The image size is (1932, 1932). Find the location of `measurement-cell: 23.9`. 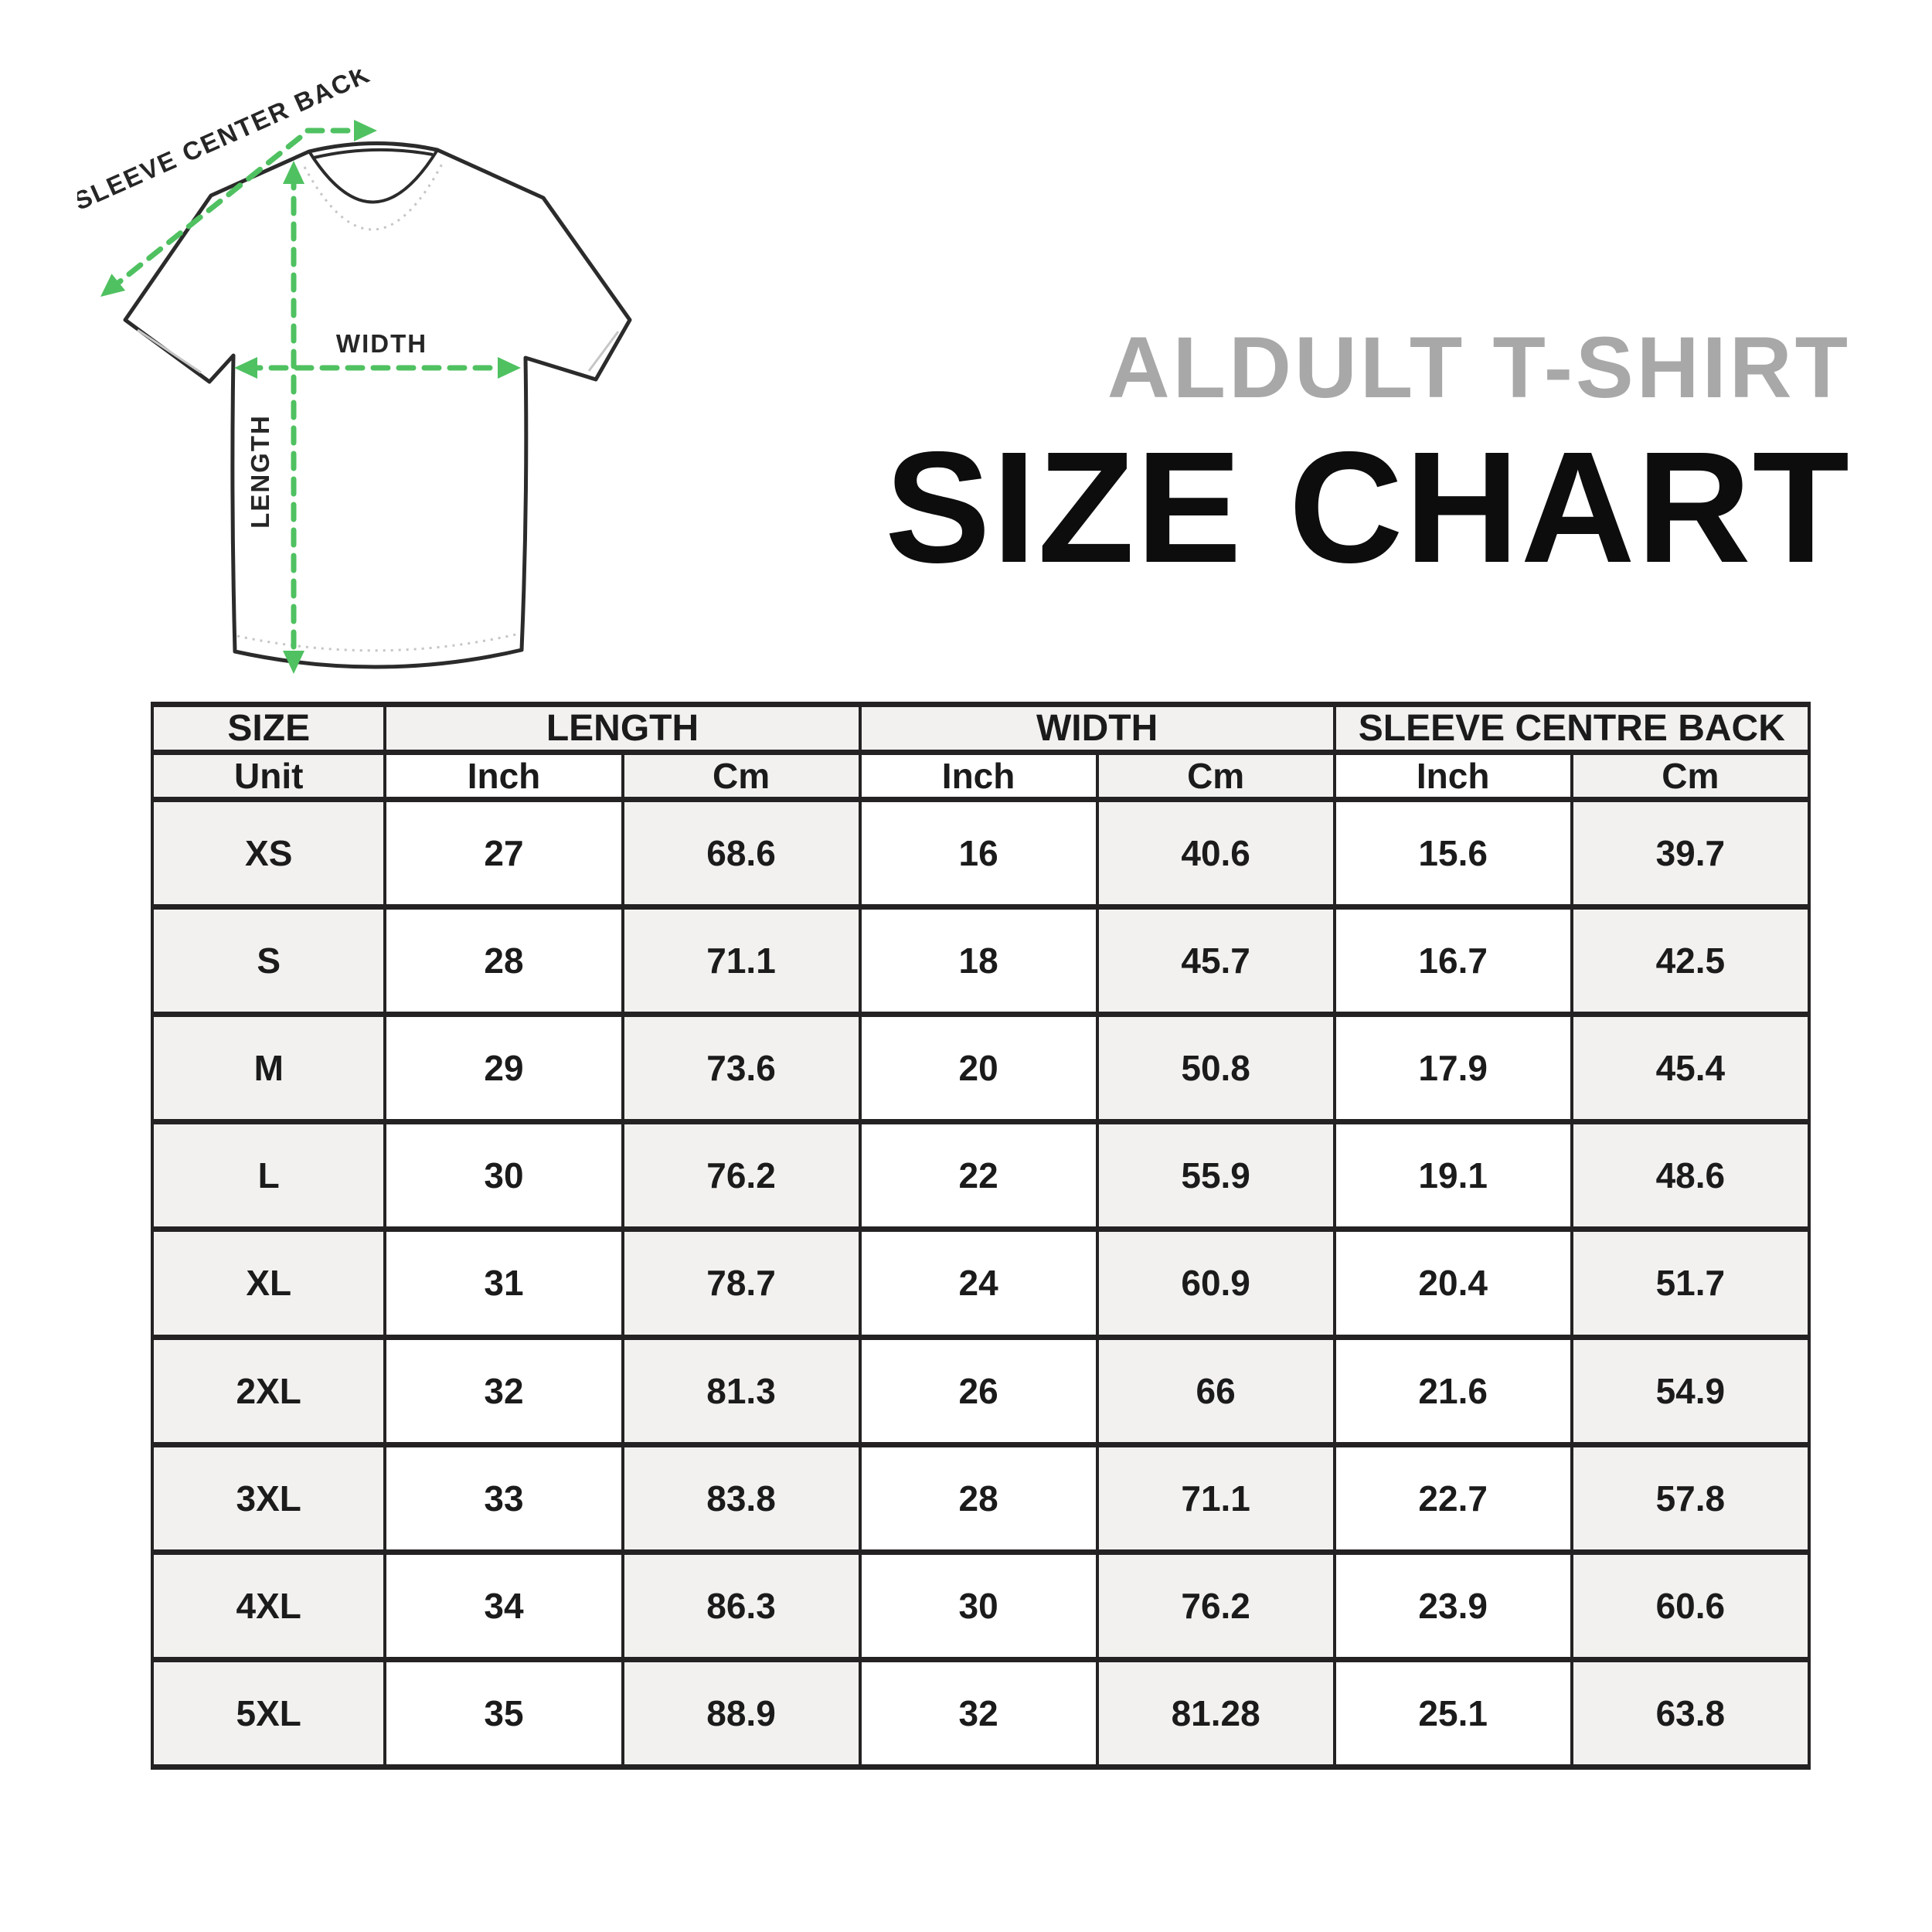

measurement-cell: 23.9 is located at coordinates (1453, 1605).